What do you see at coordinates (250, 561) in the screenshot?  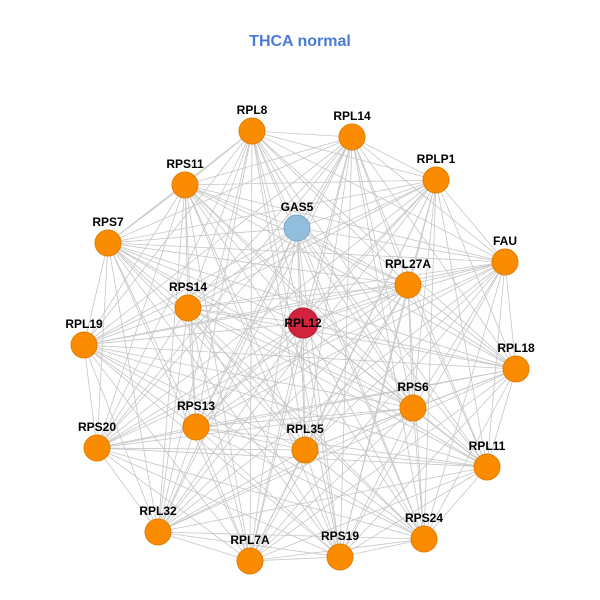 I see `graph-node-rpl7a` at bounding box center [250, 561].